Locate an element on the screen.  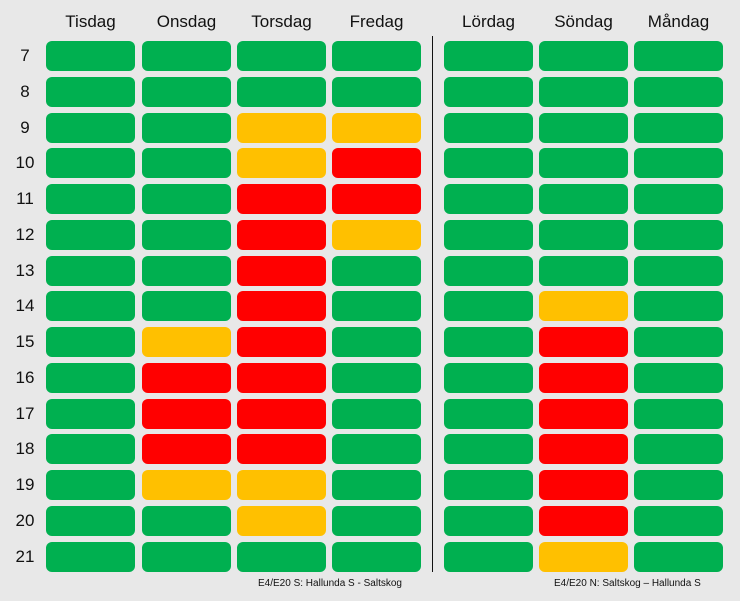
column-header-left-3: Fredag is located at coordinates (376, 21).